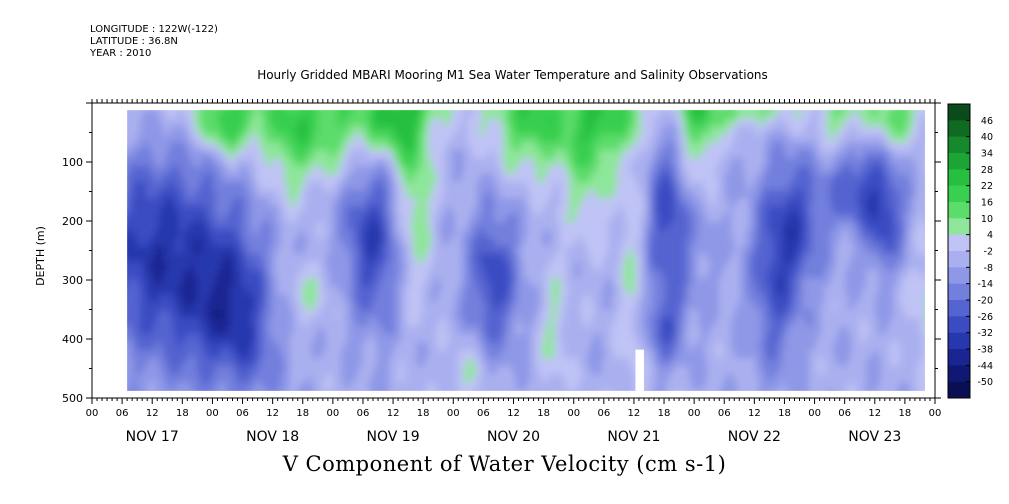 The image size is (1009, 504). What do you see at coordinates (72, 398) in the screenshot?
I see `y-tick-label: 500` at bounding box center [72, 398].